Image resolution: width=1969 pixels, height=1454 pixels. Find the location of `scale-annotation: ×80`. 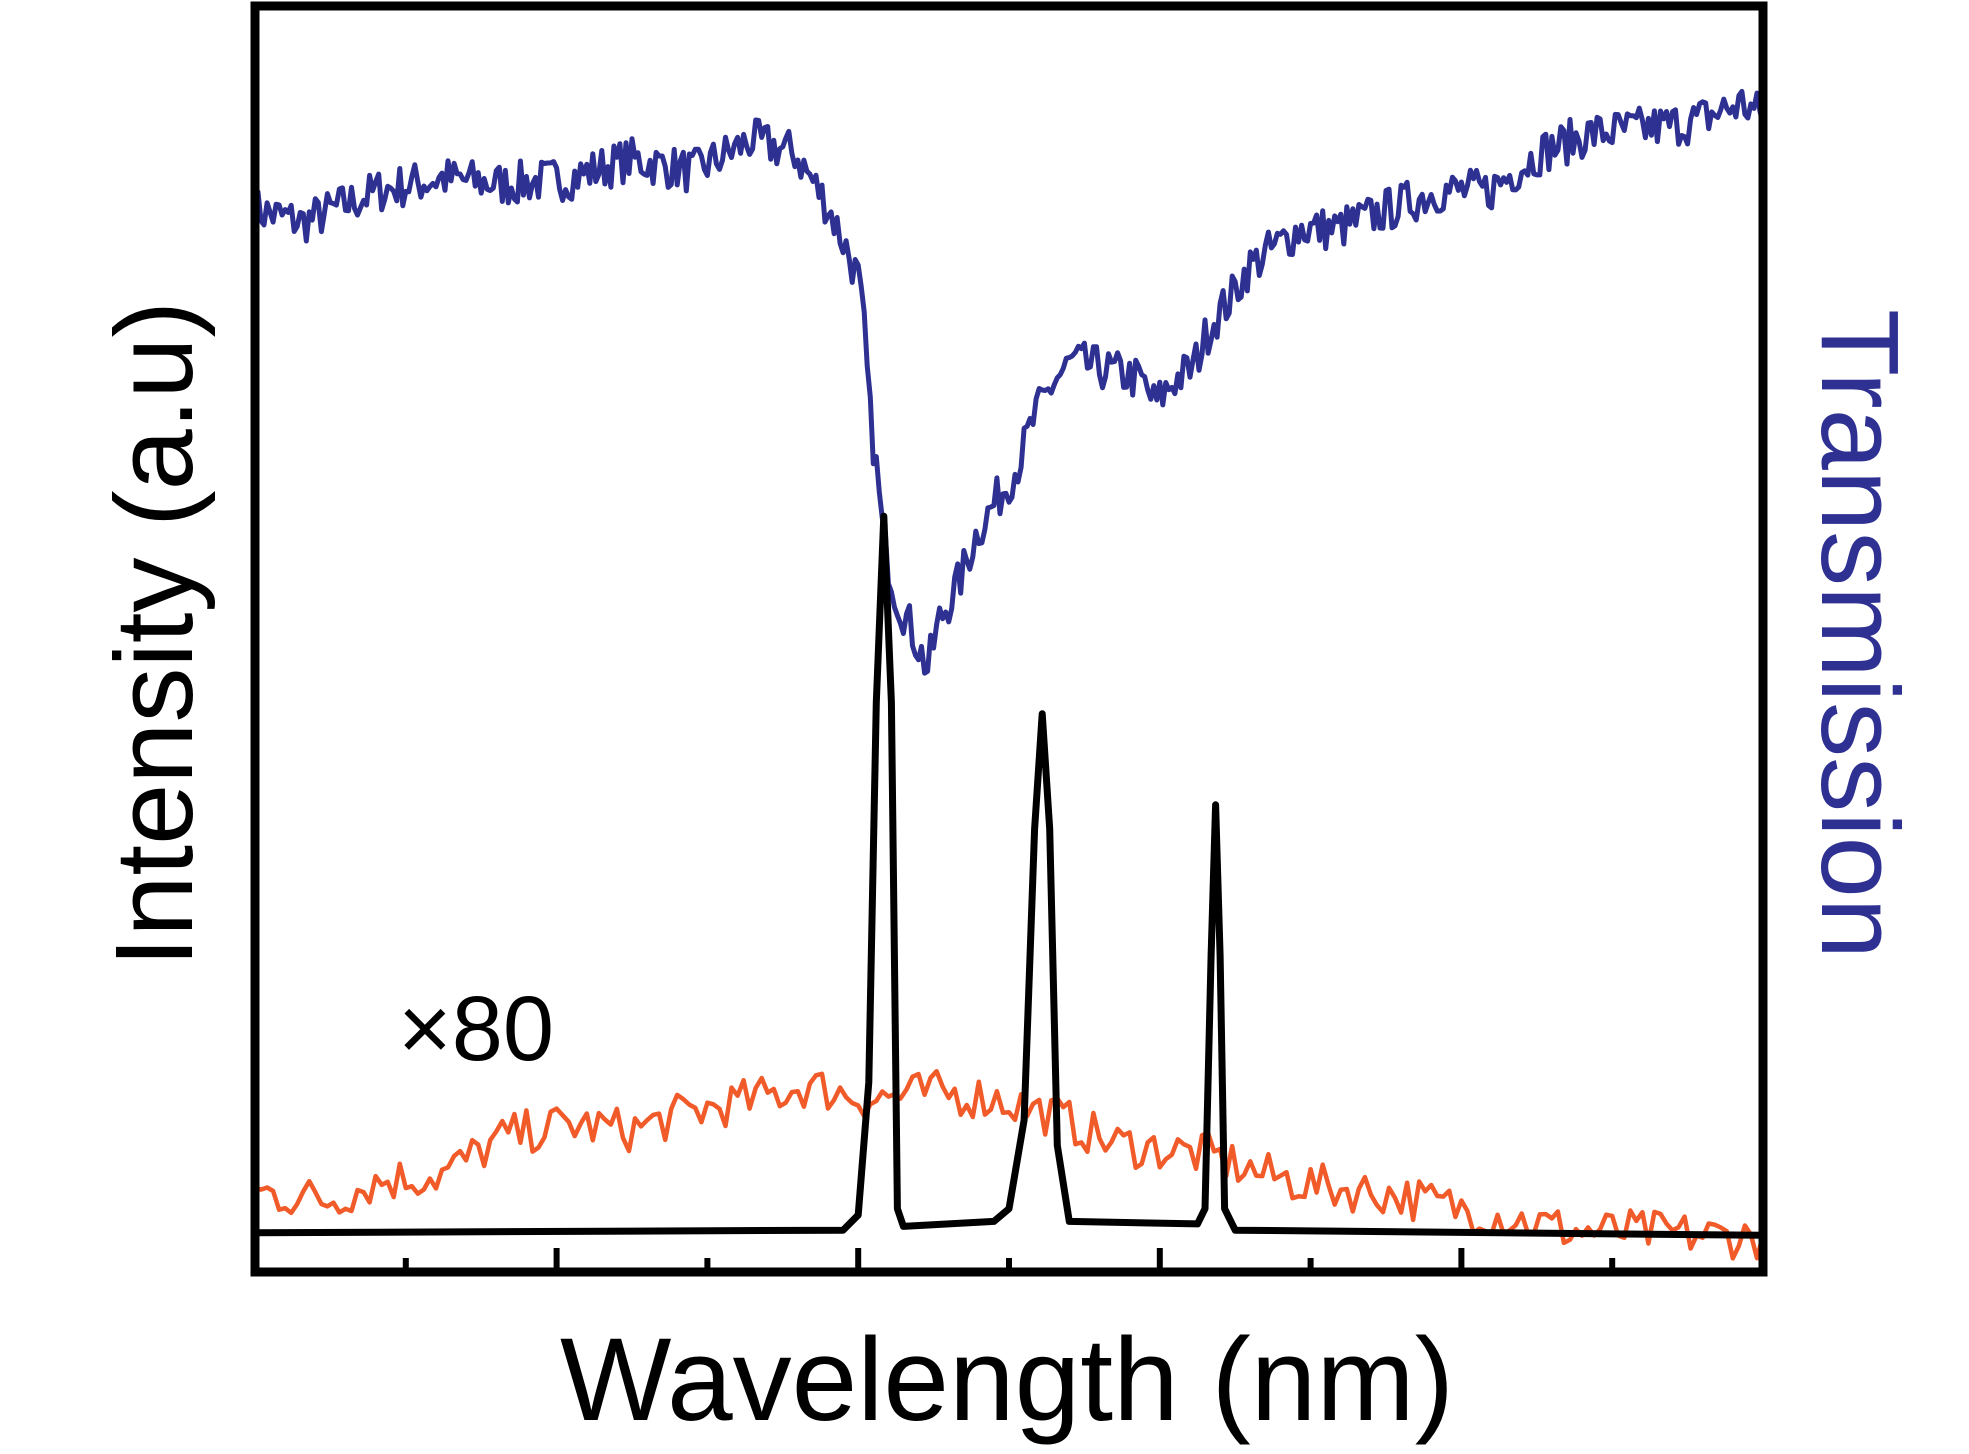

scale-annotation: ×80 is located at coordinates (476, 1029).